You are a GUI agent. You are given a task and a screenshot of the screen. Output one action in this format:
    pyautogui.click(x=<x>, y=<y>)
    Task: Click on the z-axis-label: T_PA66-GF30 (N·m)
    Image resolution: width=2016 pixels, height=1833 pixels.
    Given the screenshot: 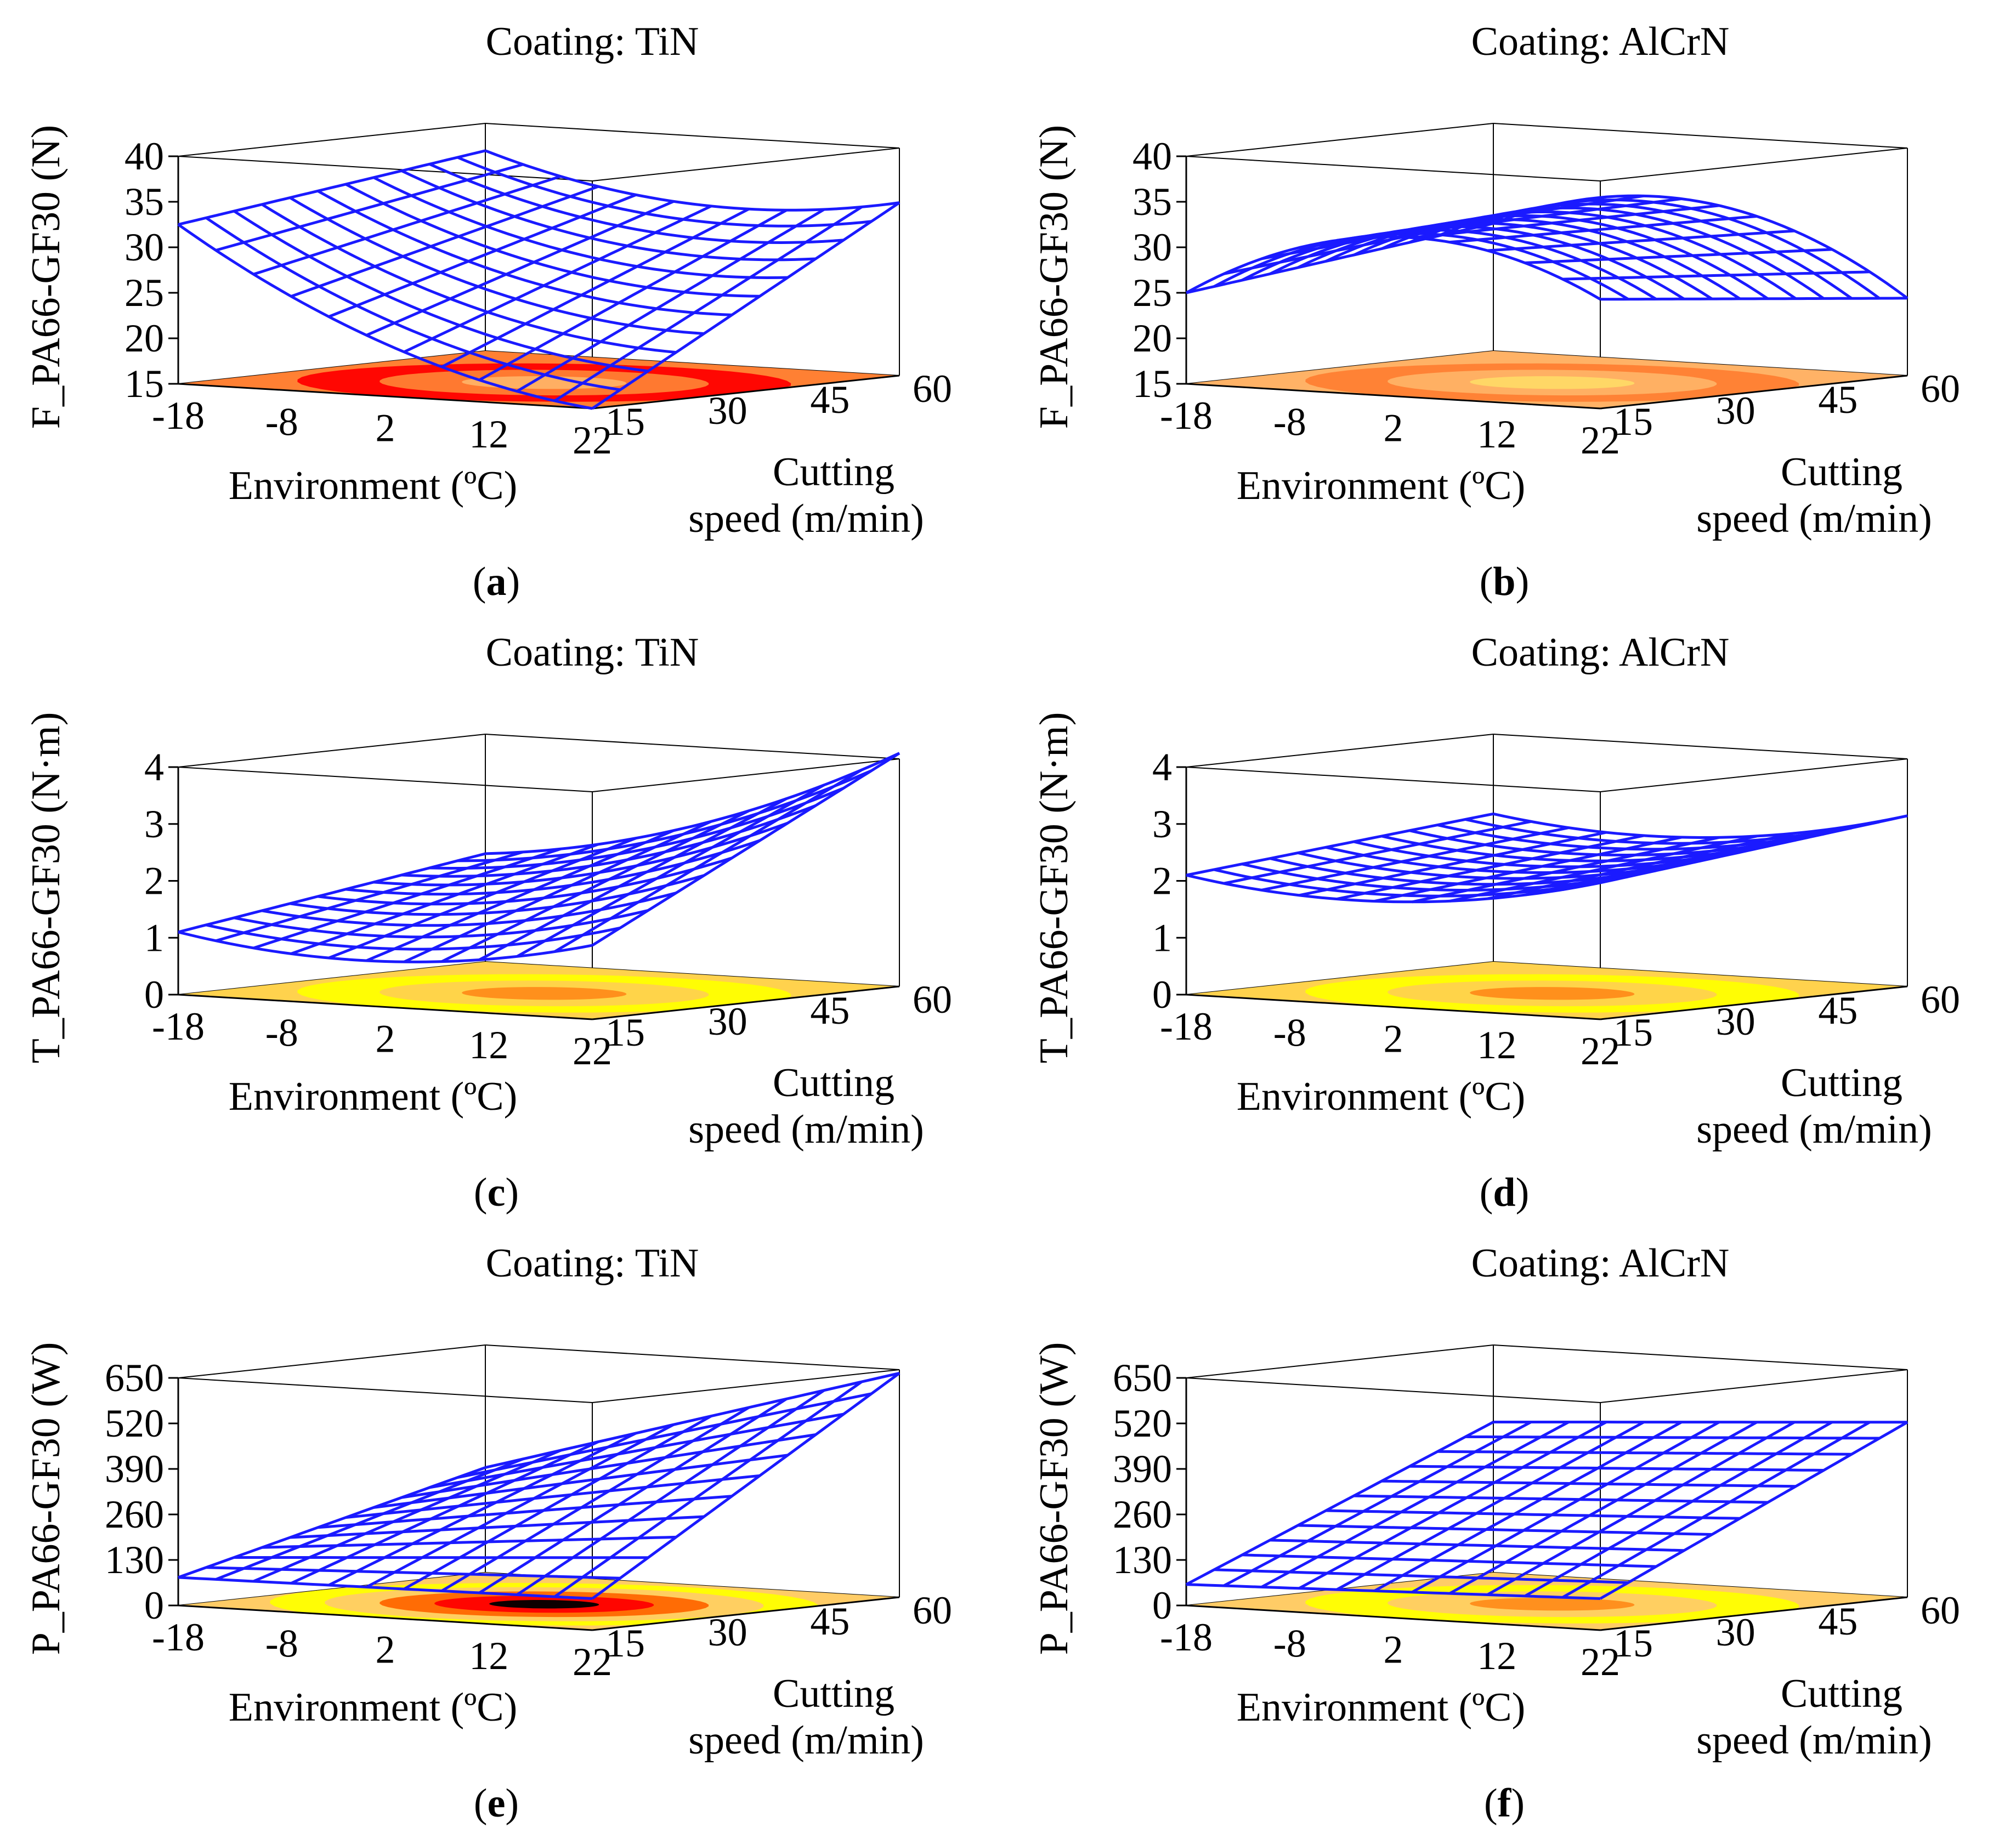 What is the action you would take?
    pyautogui.click(x=1054, y=888)
    